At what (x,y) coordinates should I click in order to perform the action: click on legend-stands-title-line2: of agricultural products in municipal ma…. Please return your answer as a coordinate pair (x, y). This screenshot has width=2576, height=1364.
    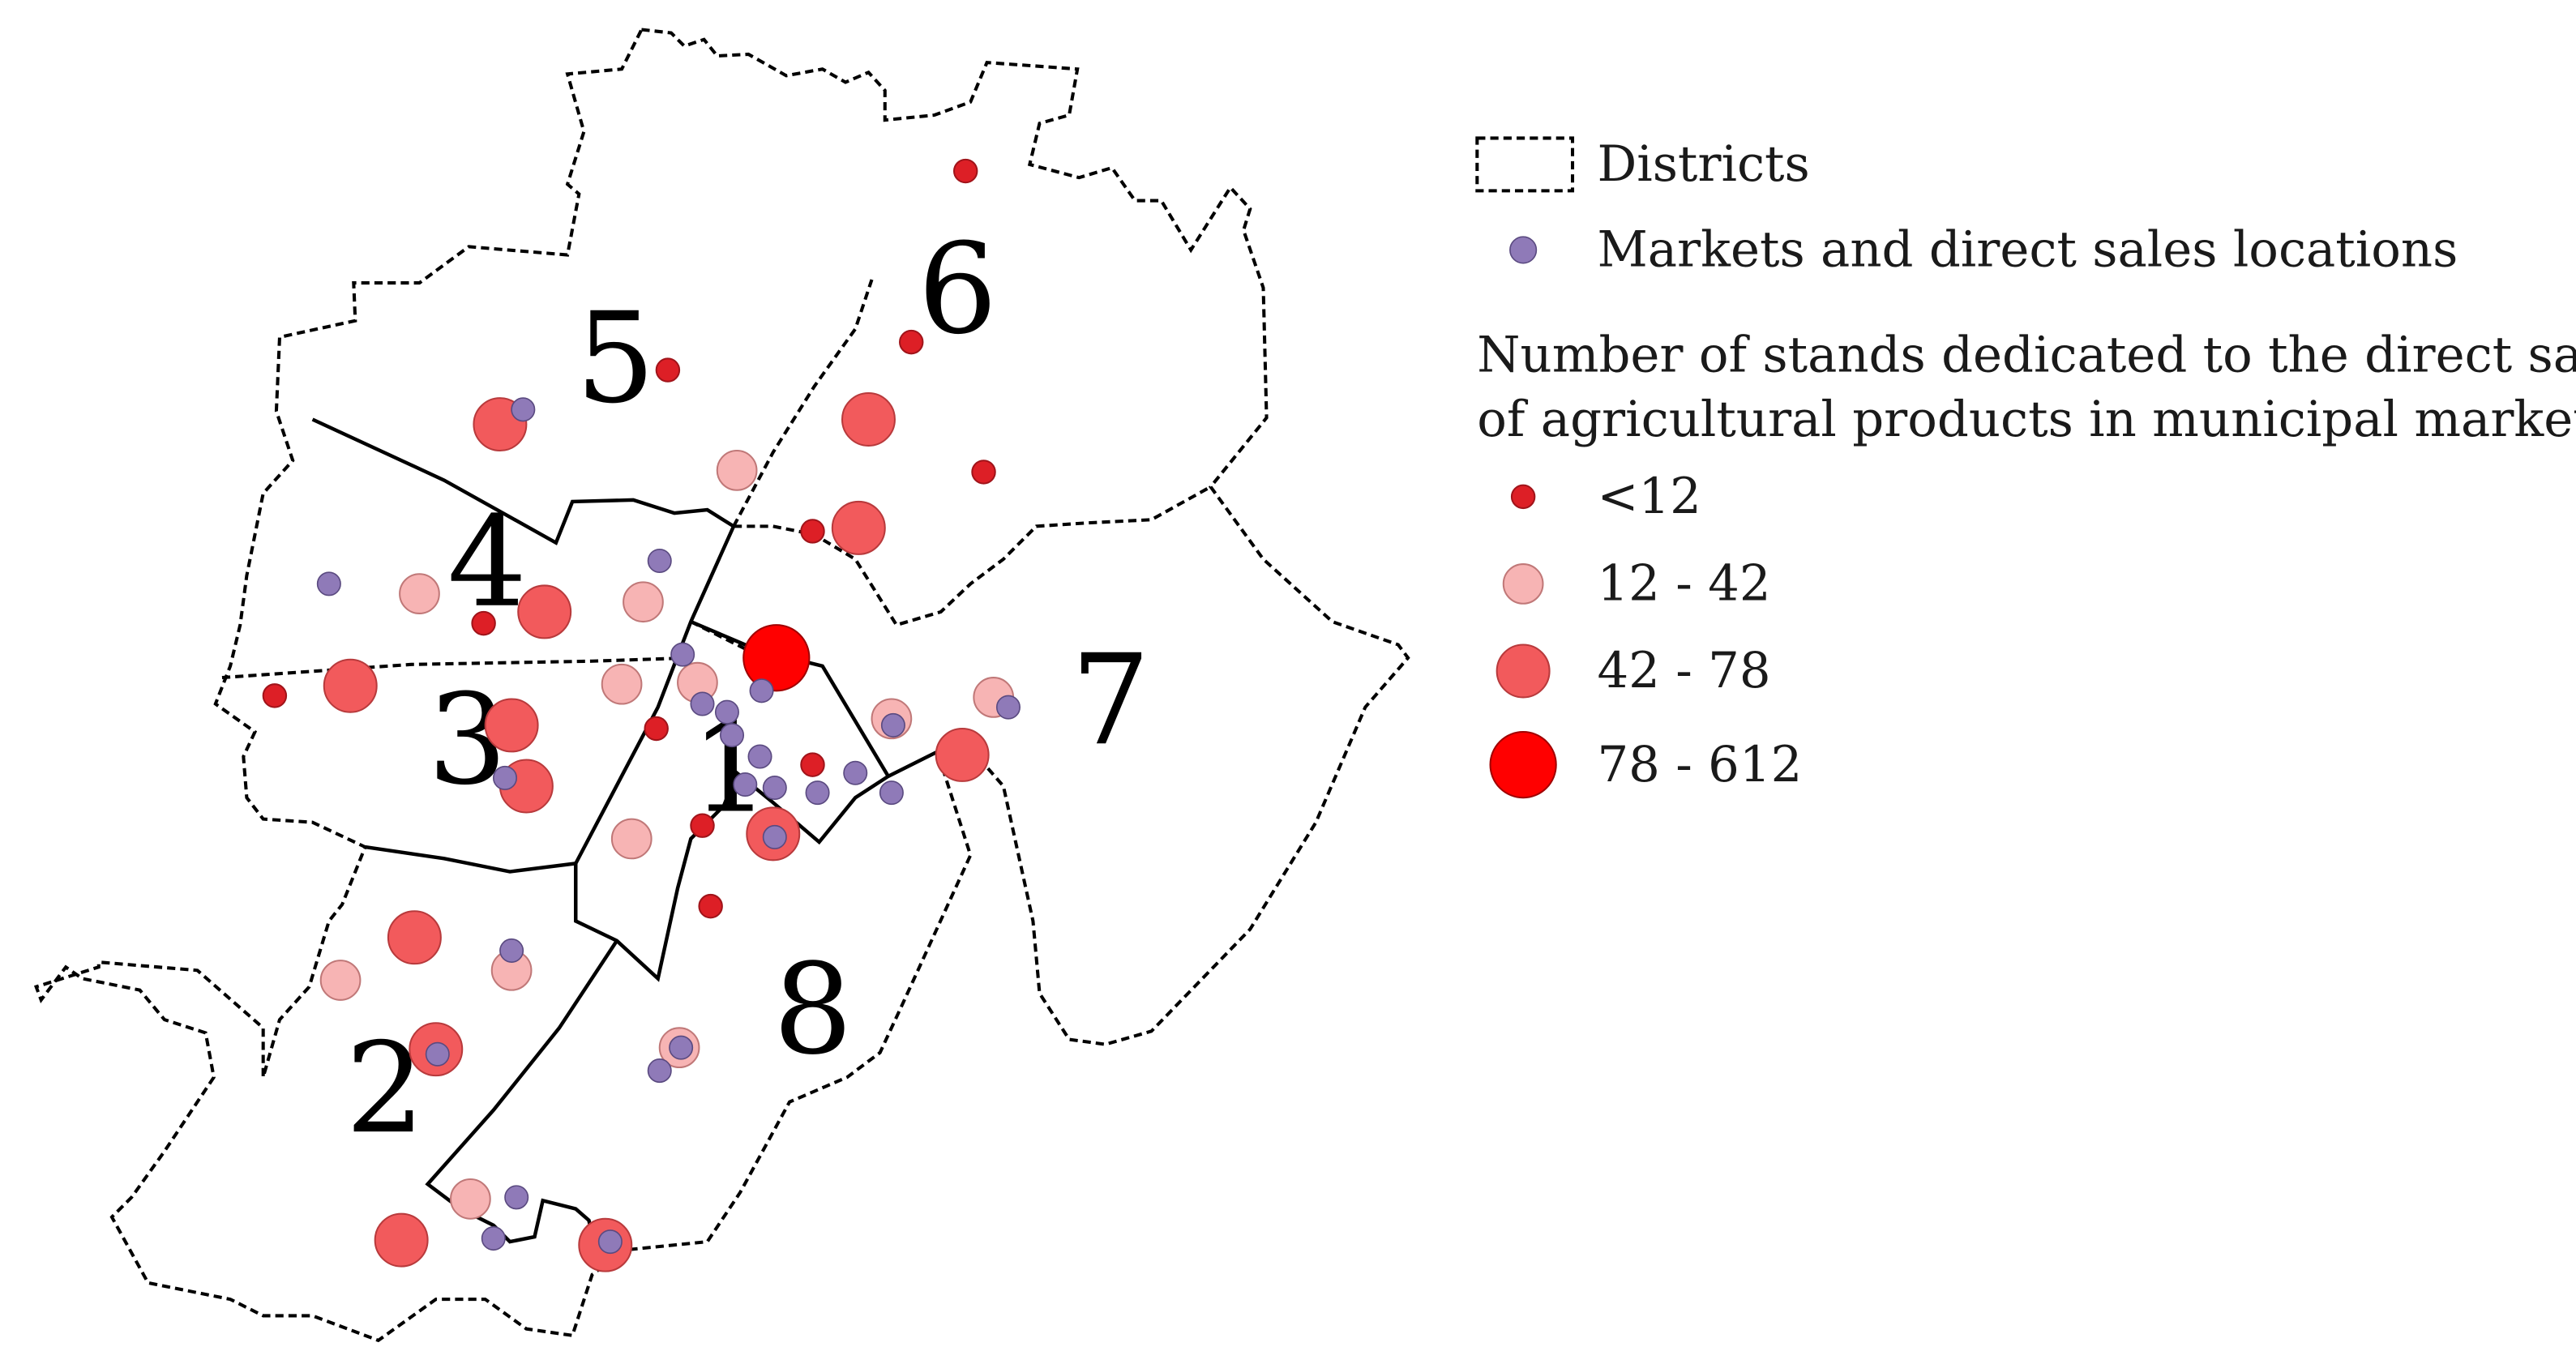
    Looking at the image, I should click on (2026, 419).